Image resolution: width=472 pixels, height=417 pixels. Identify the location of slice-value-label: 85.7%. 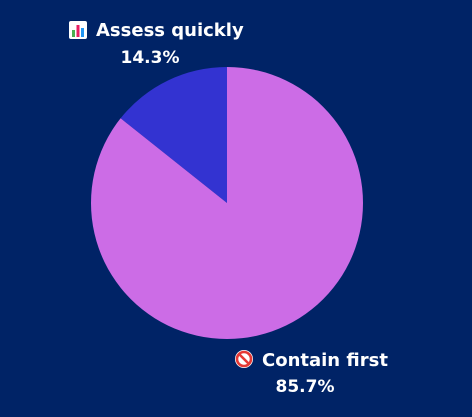
(305, 387).